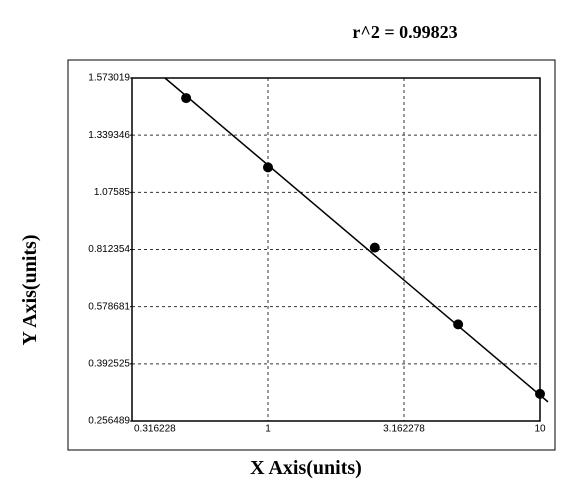  I want to click on y-tick-label: 1.339346, so click(109, 135).